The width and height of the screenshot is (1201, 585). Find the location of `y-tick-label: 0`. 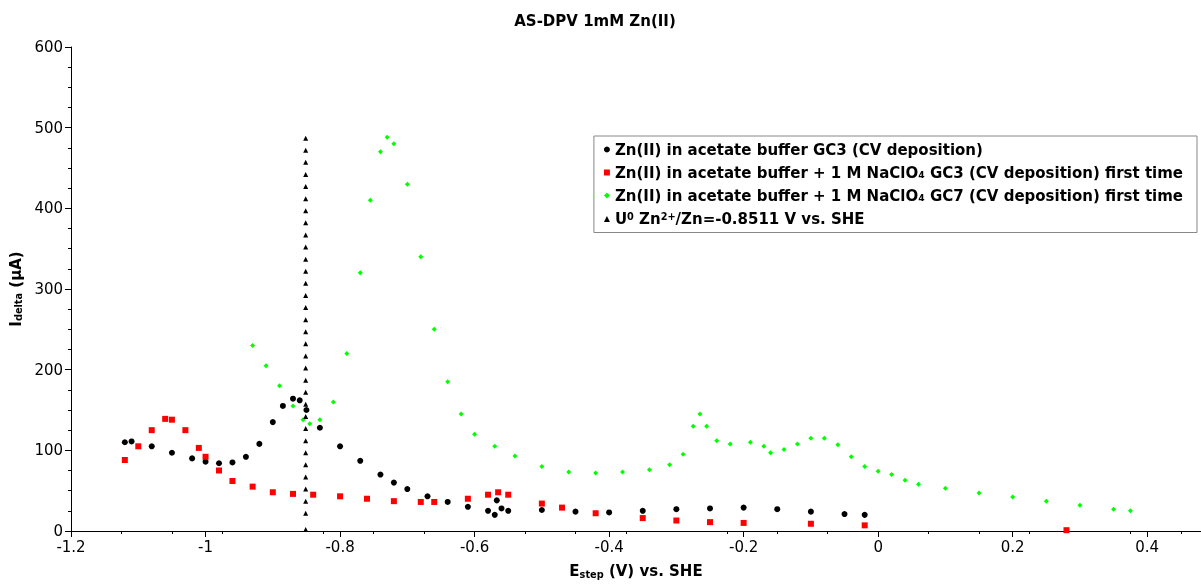

y-tick-label: 0 is located at coordinates (58, 531).